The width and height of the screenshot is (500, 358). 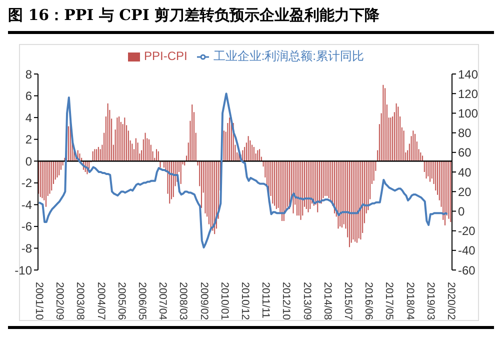 I want to click on y2-tick-label: -20, so click(x=467, y=231).